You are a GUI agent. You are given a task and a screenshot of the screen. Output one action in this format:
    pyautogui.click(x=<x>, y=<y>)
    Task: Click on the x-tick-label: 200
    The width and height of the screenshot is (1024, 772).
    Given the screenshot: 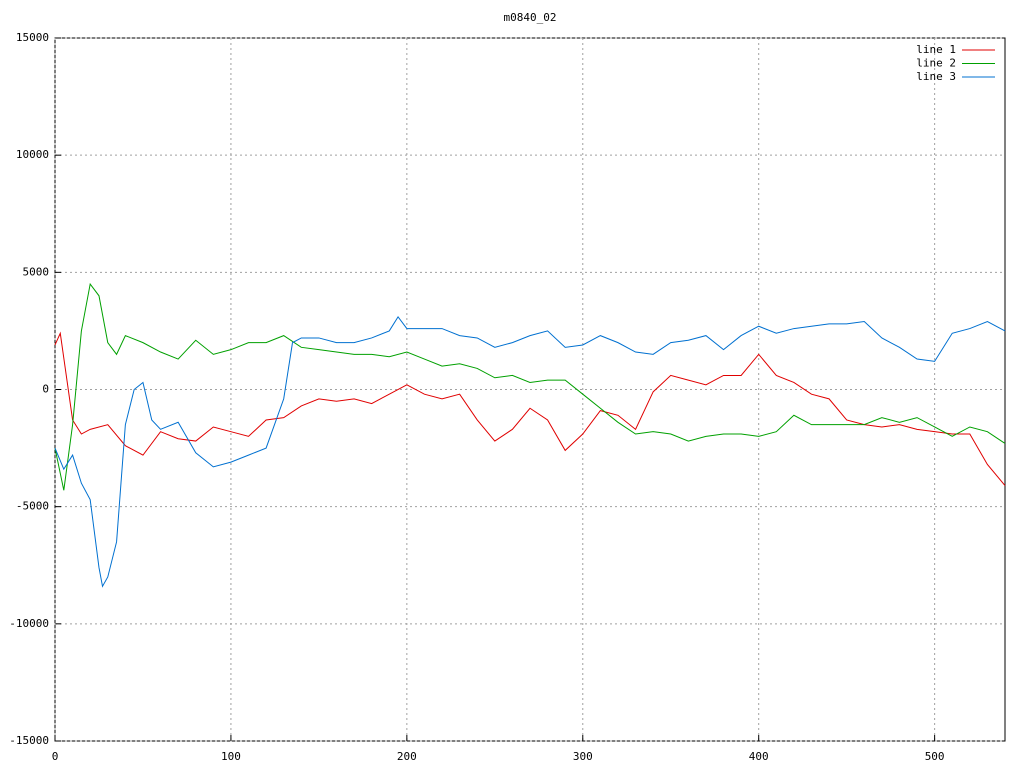 What is the action you would take?
    pyautogui.click(x=407, y=756)
    